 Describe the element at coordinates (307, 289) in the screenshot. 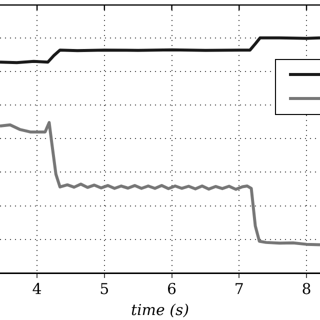

I see `x-tick-label: 8` at that location.